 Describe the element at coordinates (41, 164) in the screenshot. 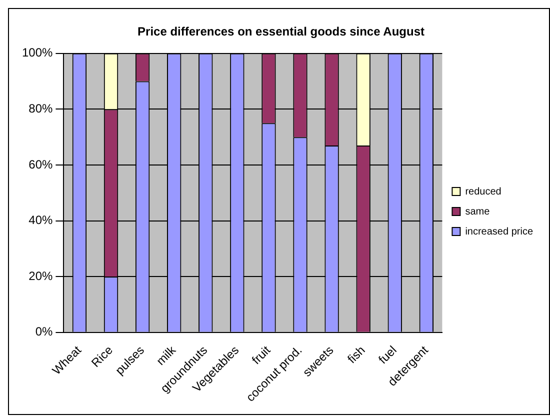

I see `y-tick-label: 60%` at that location.